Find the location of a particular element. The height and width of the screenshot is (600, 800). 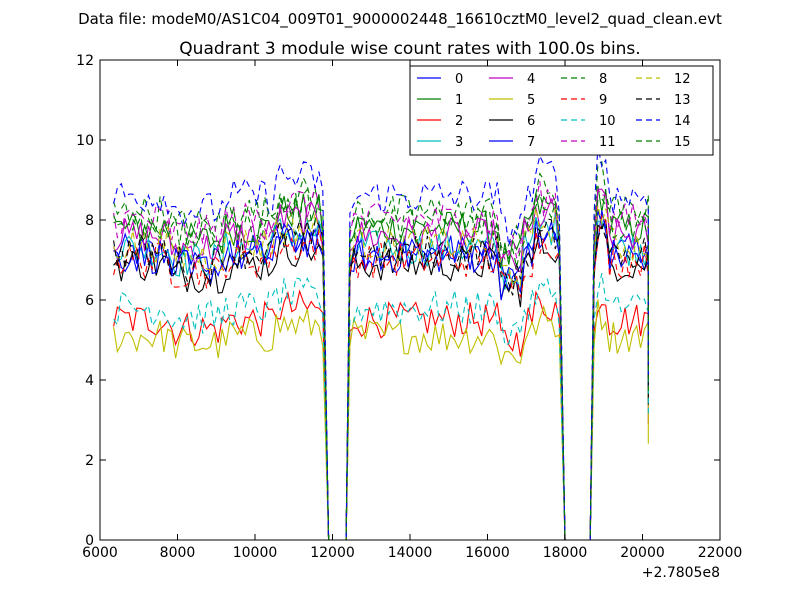

legend-label-0: 0 is located at coordinates (459, 79).